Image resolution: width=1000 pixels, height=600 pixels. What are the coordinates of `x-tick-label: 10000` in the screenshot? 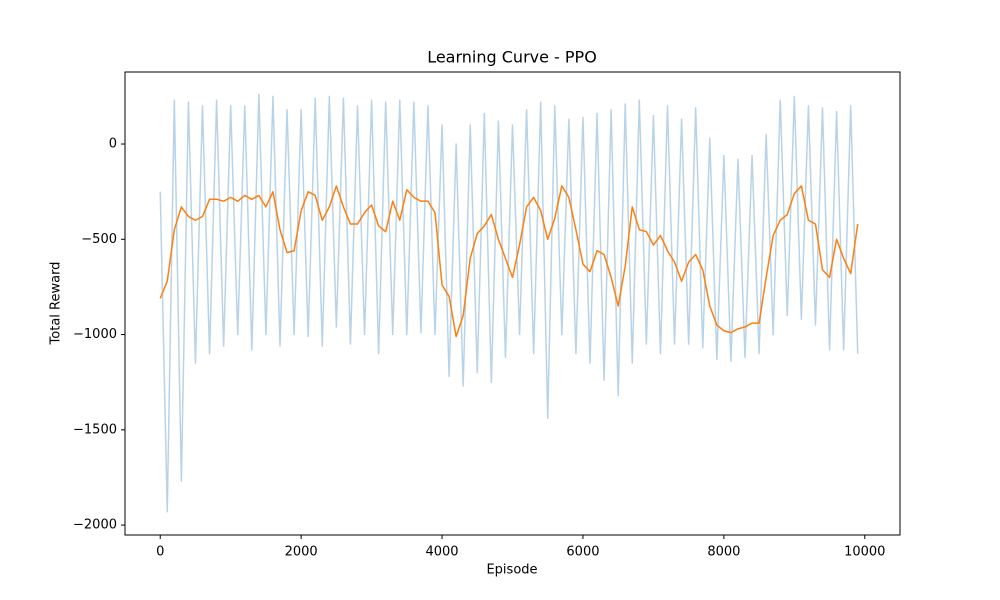 It's located at (864, 552).